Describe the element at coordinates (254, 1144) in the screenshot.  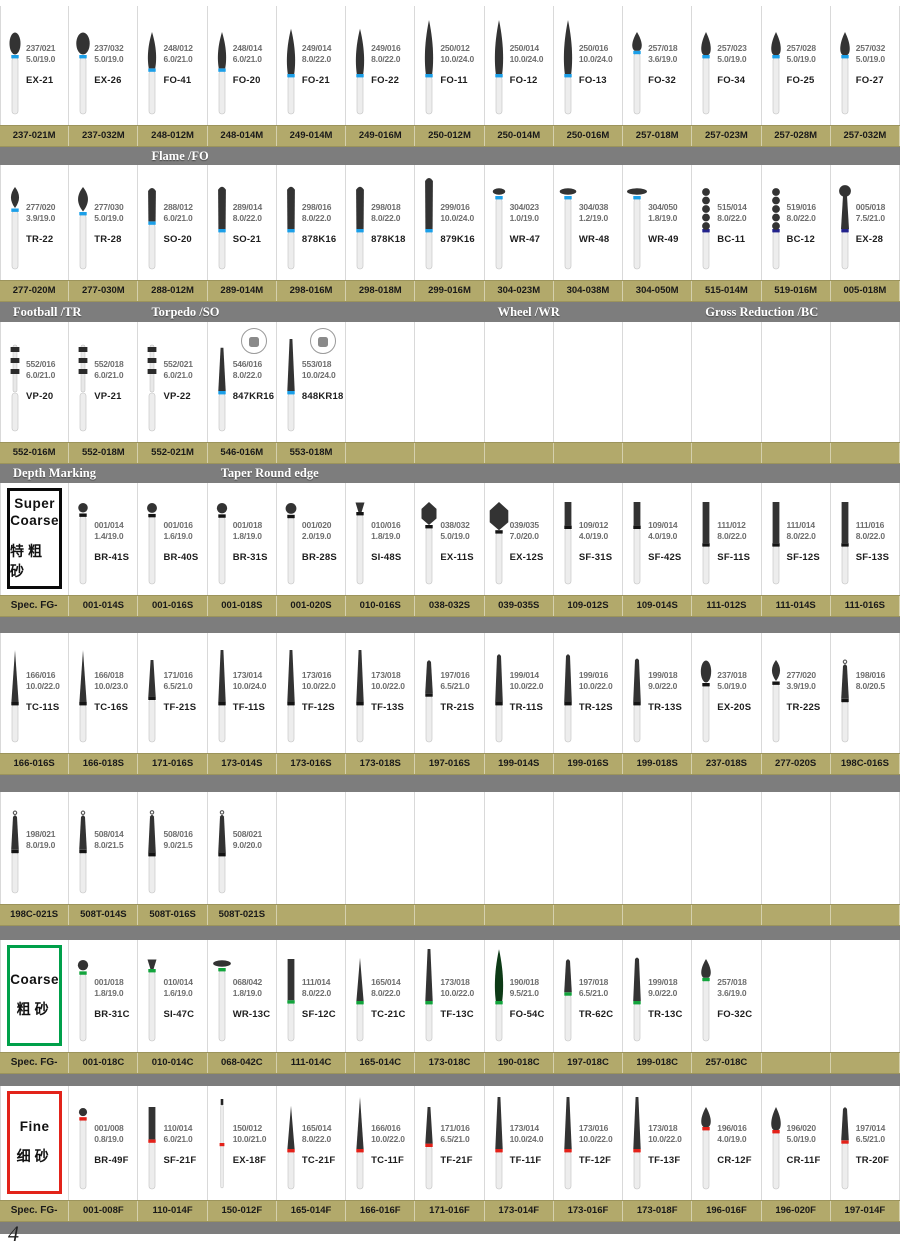
I see `product-text: 150/012 10.0/21.0 EX-18F` at that location.